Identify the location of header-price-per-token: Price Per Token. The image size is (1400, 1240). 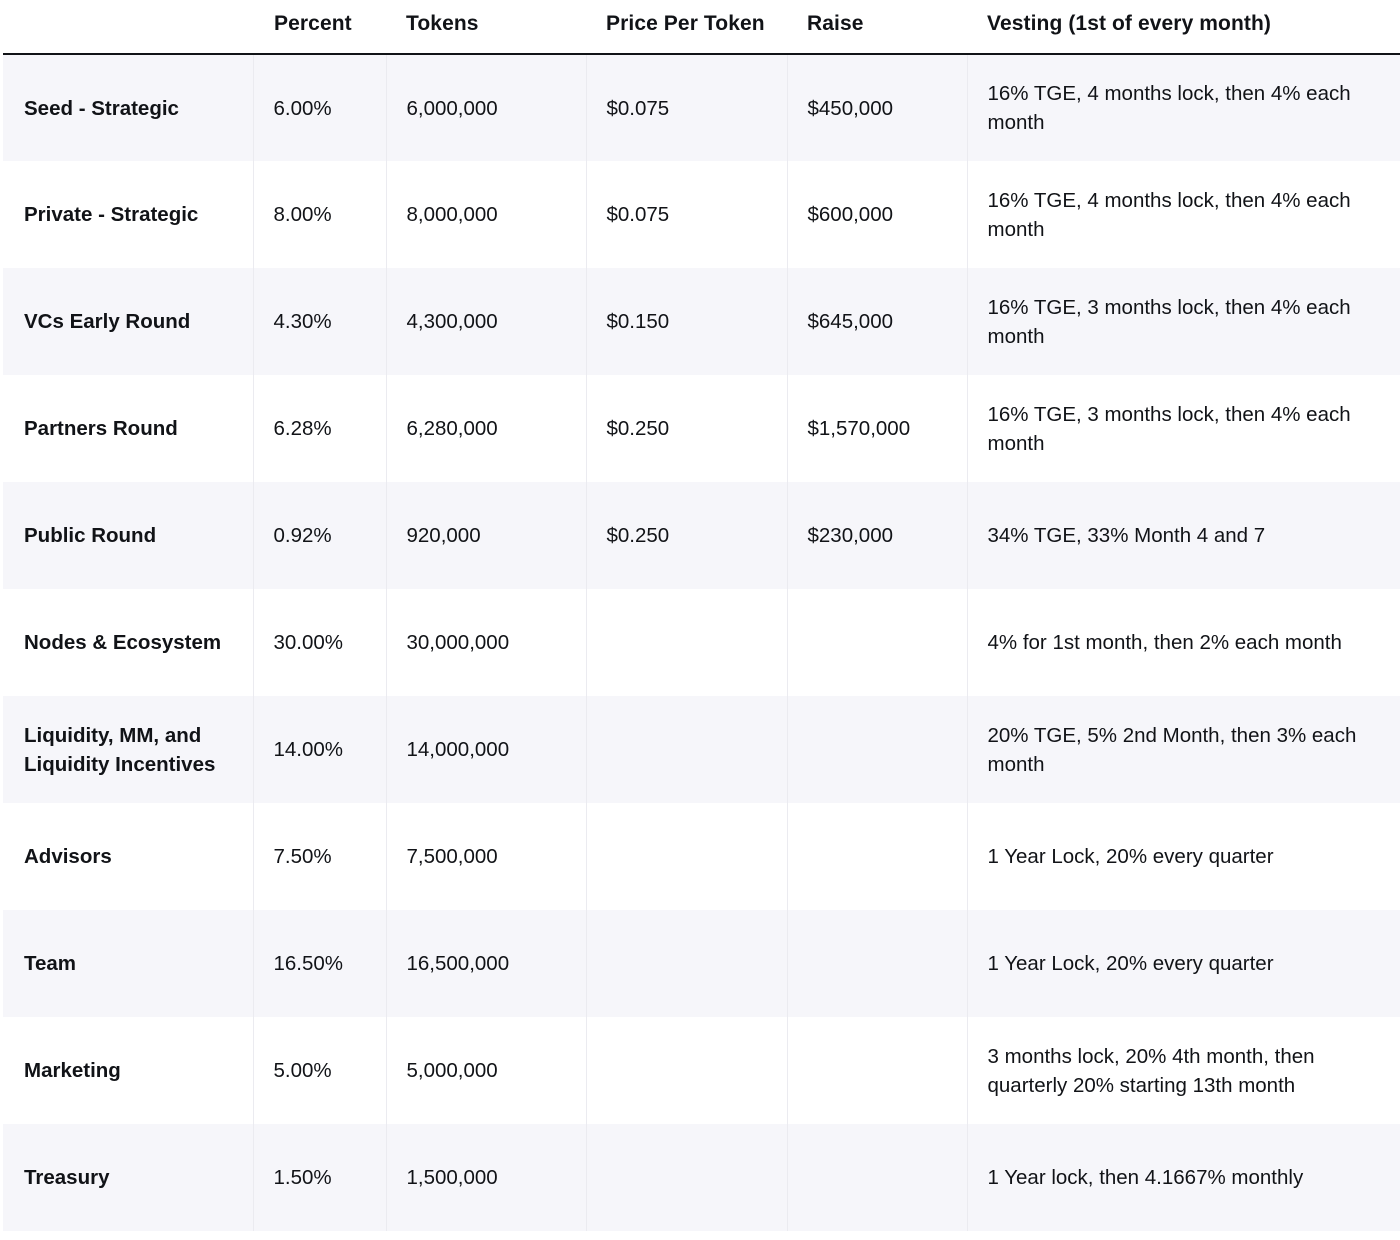
(686, 27).